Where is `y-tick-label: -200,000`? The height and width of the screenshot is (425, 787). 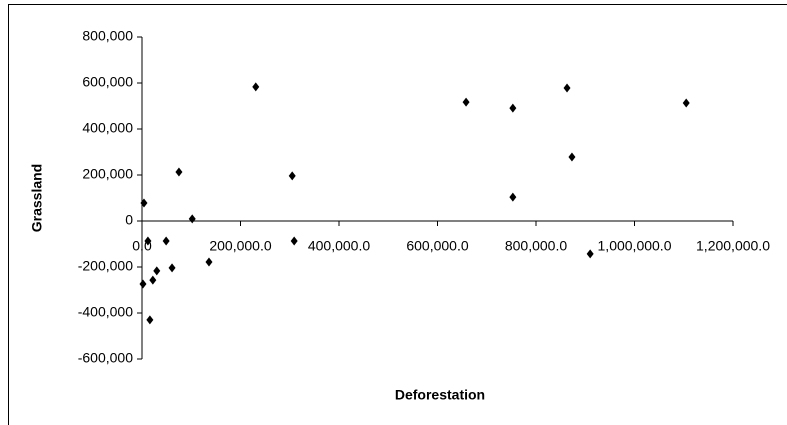 y-tick-label: -200,000 is located at coordinates (105, 266).